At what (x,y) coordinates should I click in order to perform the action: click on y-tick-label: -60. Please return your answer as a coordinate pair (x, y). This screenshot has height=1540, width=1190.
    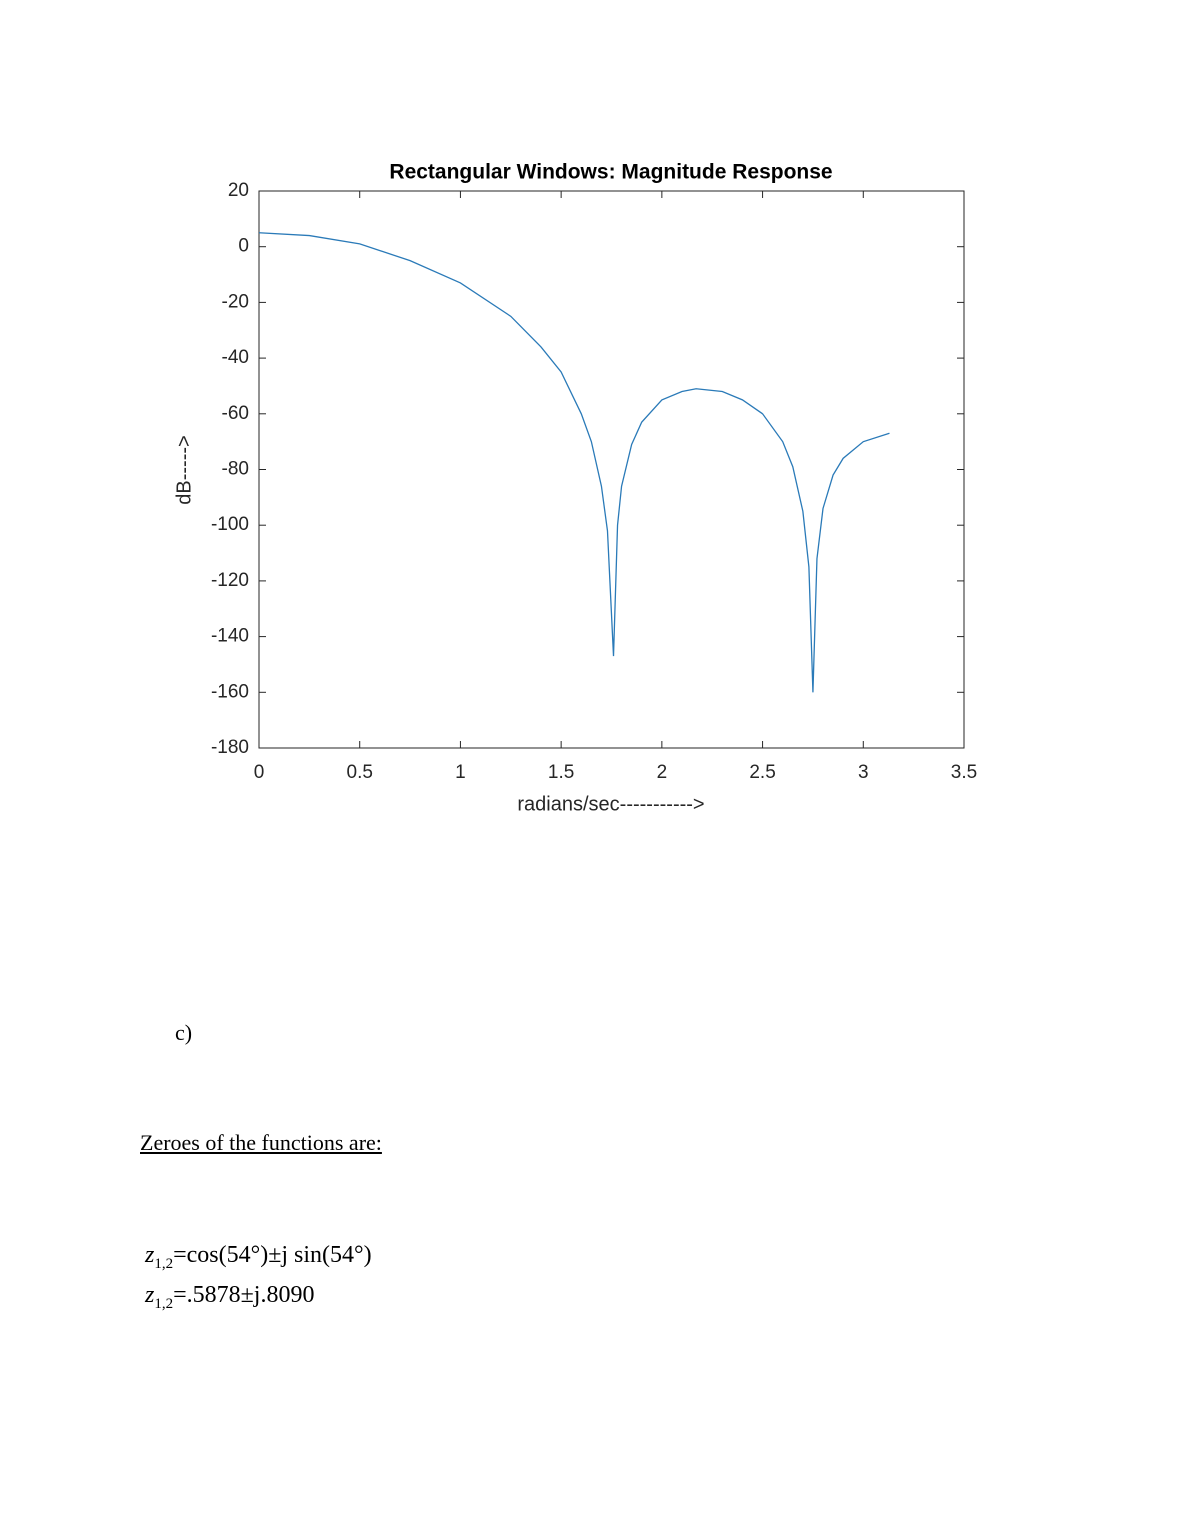
    Looking at the image, I should click on (235, 413).